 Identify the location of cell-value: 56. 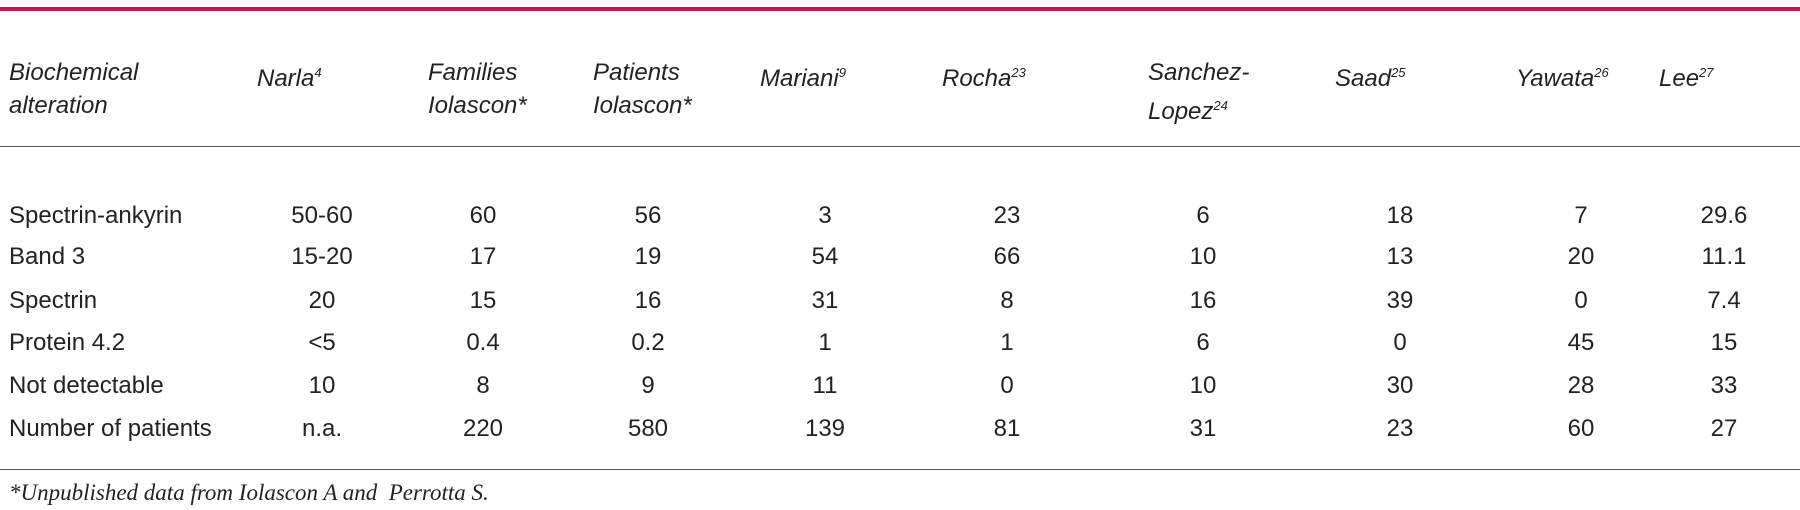
(648, 215).